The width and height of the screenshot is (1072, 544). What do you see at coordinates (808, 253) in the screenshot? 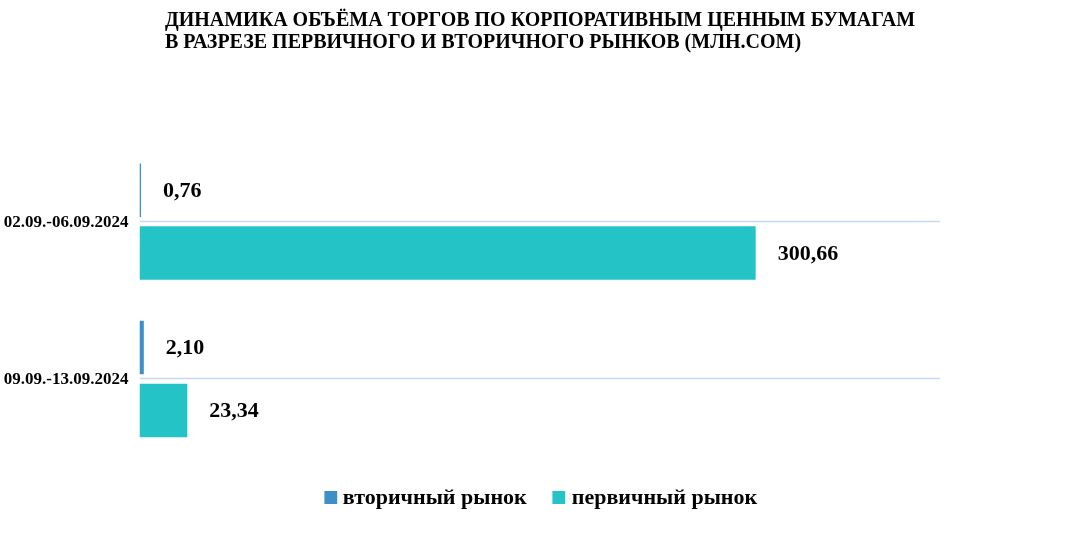
I see `data-label: 300,66` at bounding box center [808, 253].